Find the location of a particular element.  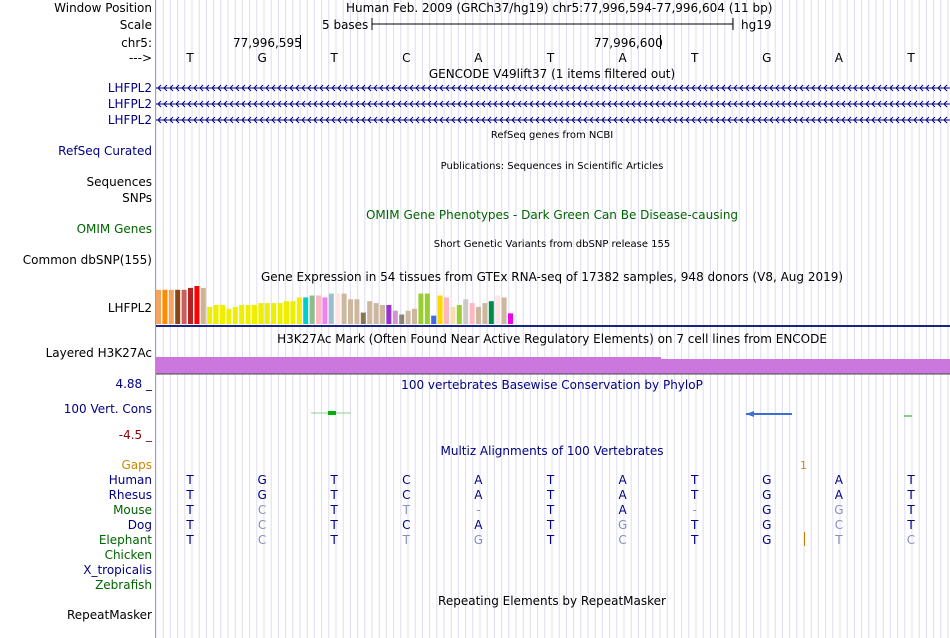

species-label: Human is located at coordinates (130, 480).